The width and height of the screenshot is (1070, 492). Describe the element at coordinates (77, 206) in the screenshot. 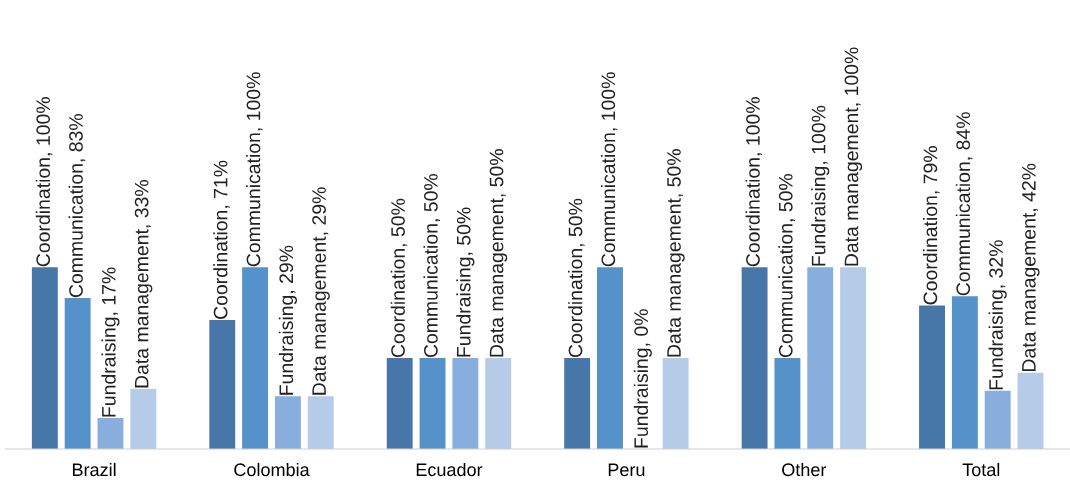

I see `data-label: Communication, 83%` at that location.